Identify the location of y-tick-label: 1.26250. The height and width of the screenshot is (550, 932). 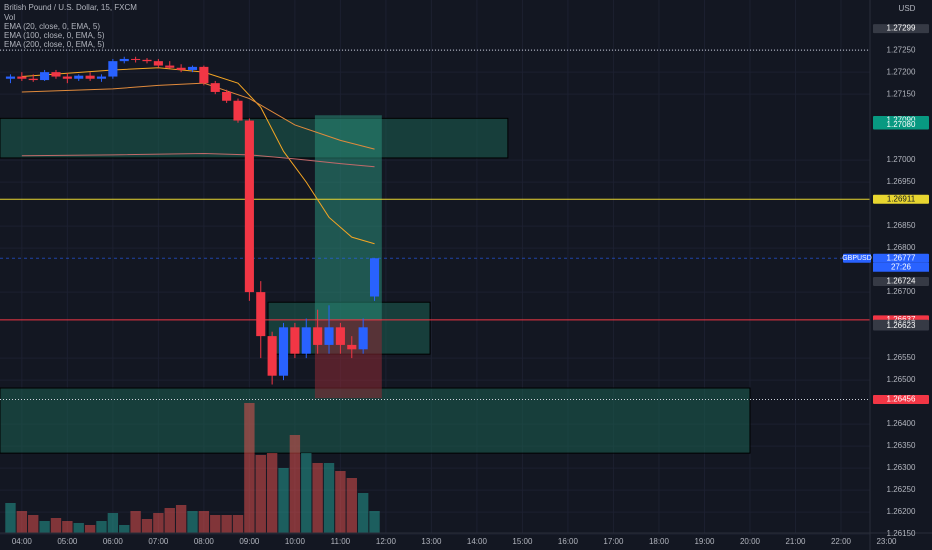
(901, 489).